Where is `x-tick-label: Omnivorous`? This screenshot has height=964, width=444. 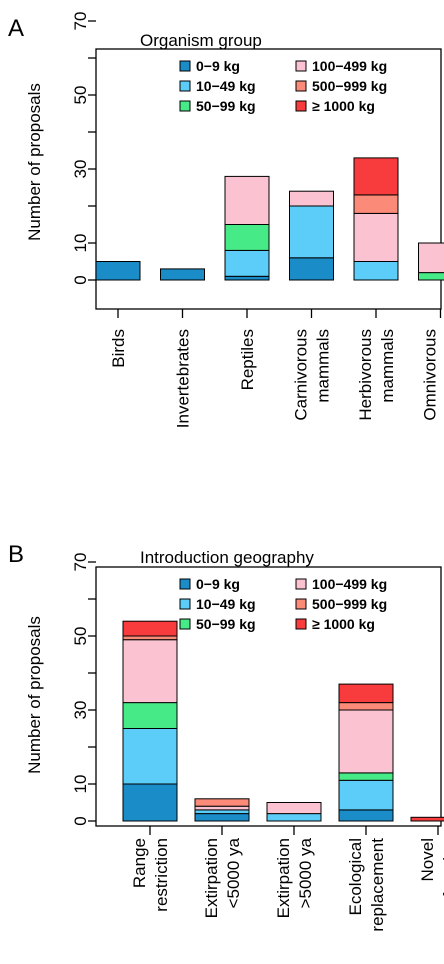
x-tick-label: Omnivorous is located at coordinates (430, 375).